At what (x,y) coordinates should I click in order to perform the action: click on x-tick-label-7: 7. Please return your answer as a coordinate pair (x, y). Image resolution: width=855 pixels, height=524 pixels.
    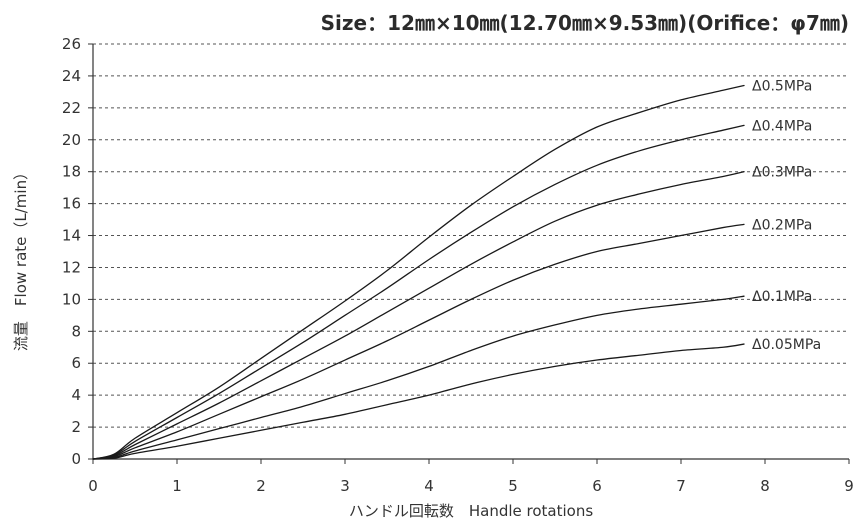
    Looking at the image, I should click on (681, 486).